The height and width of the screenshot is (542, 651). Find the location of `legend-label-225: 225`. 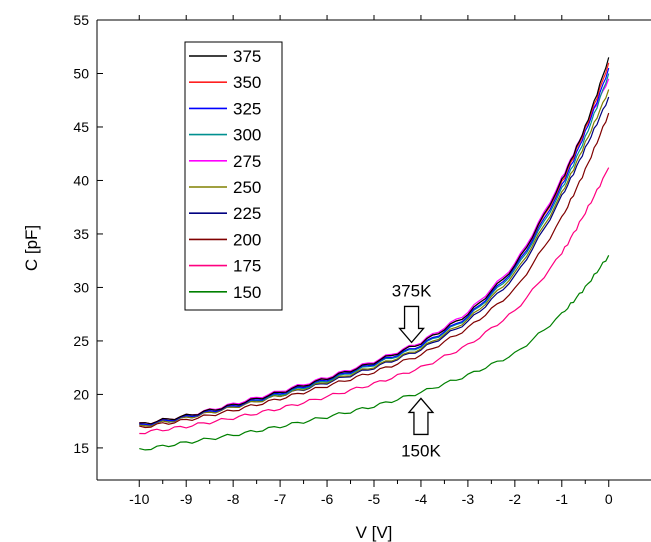

legend-label-225: 225 is located at coordinates (247, 213).